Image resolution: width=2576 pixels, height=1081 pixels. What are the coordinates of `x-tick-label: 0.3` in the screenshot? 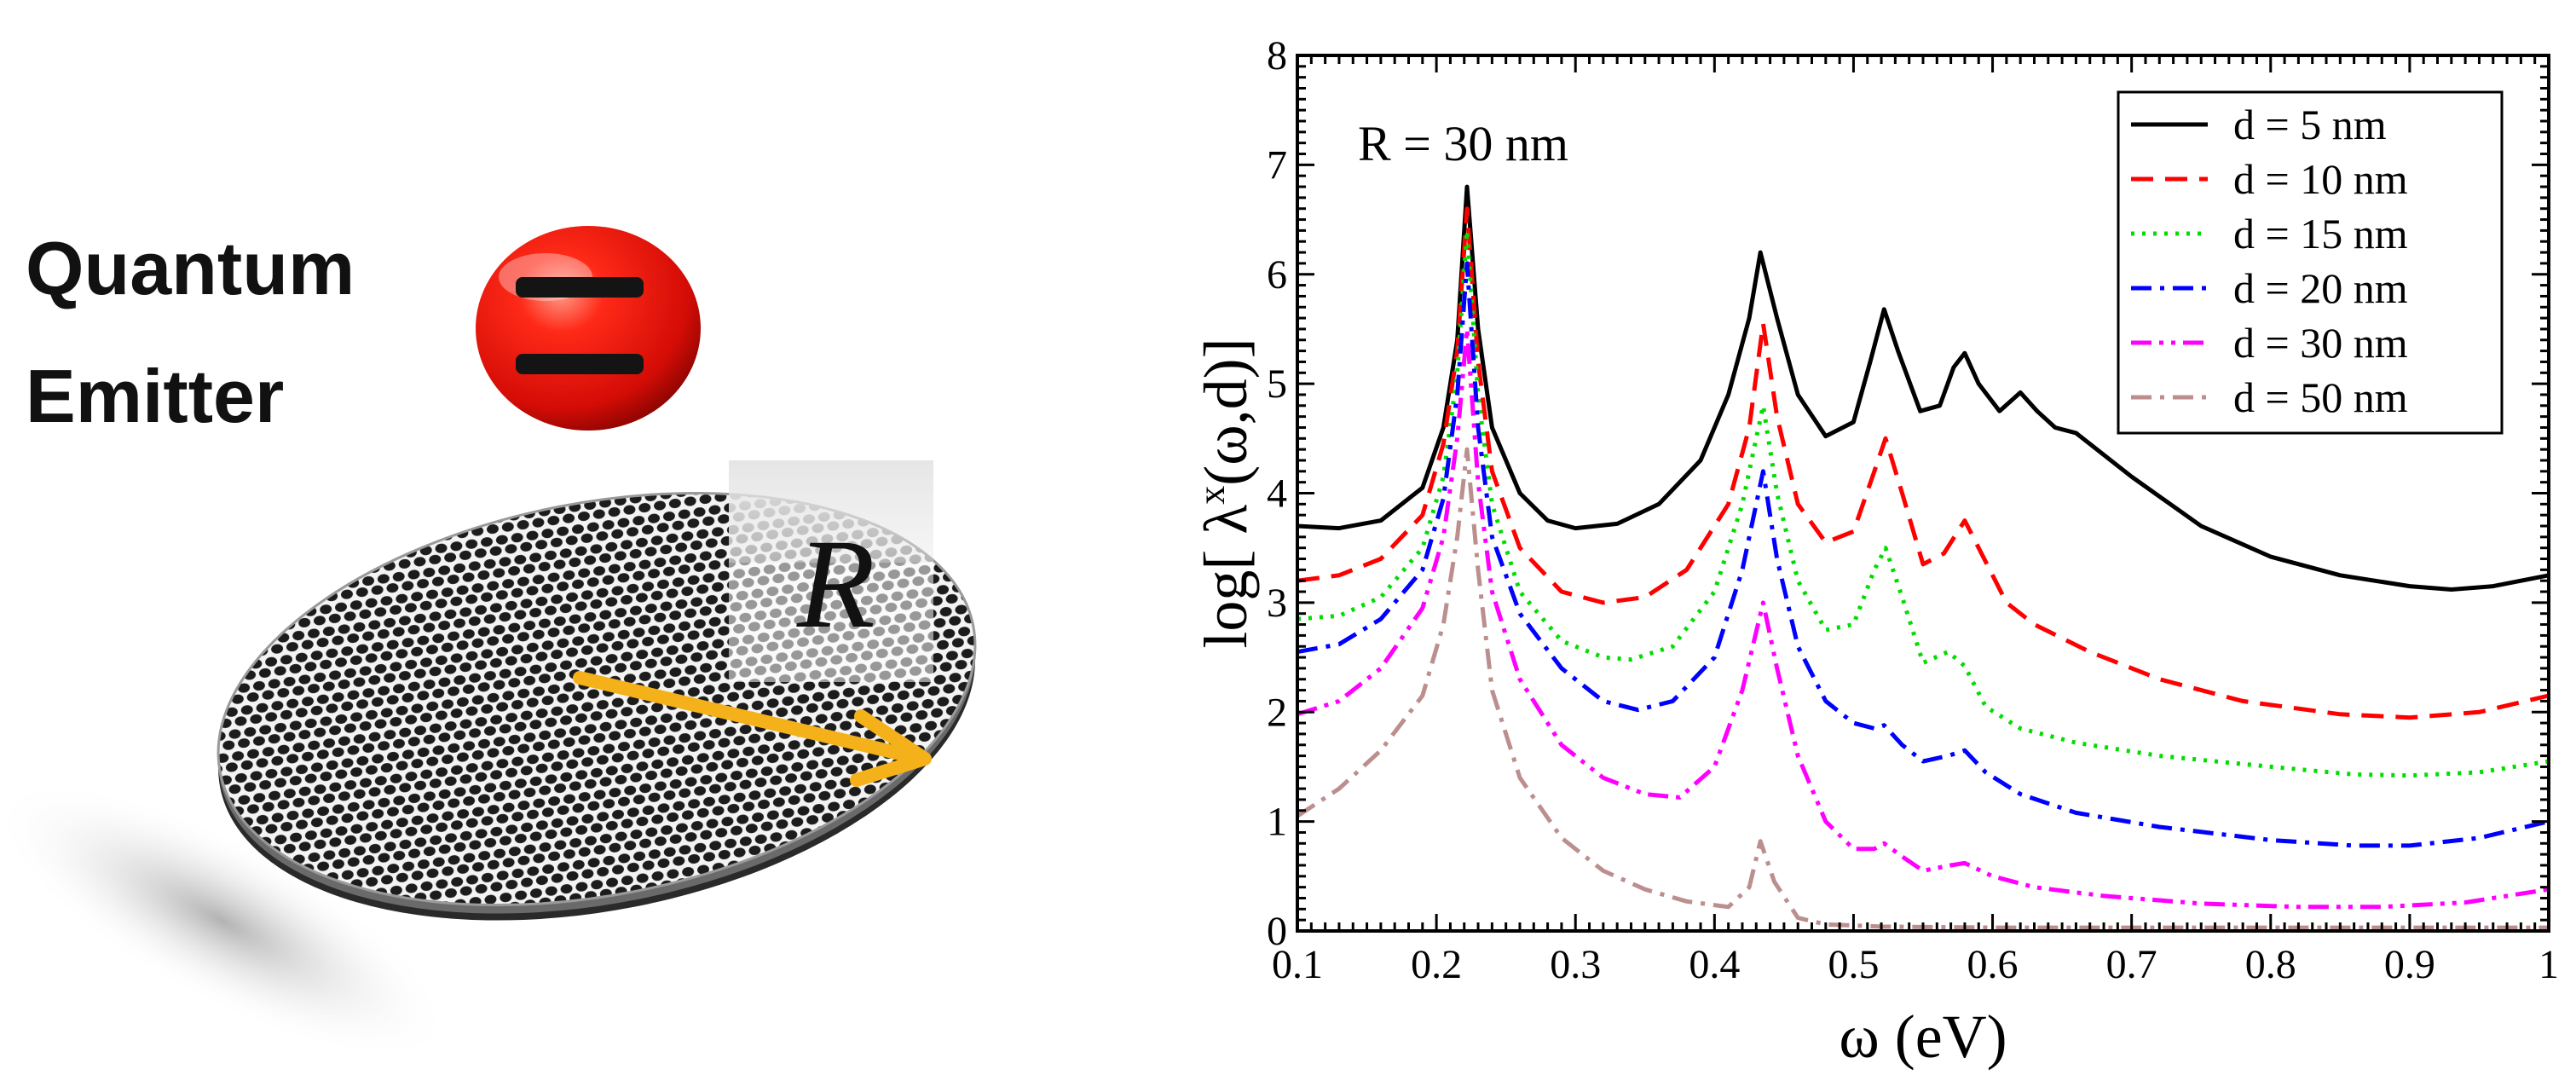 It's located at (1575, 964).